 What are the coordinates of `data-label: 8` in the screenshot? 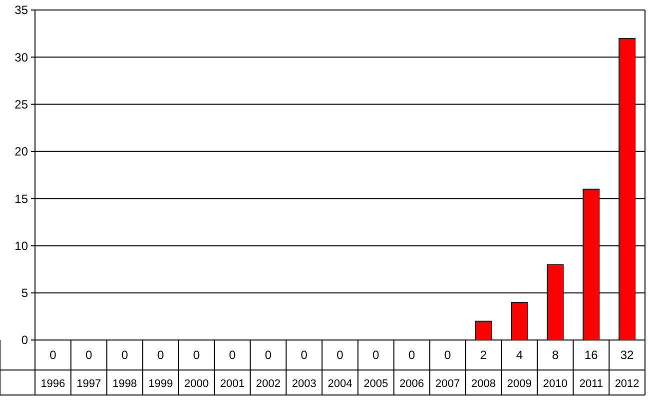 It's located at (555, 355).